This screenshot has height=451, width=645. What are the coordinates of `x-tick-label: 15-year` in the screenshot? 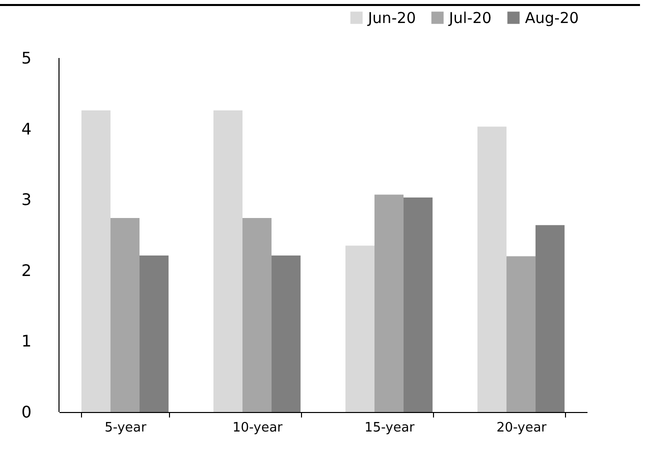 It's located at (390, 428).